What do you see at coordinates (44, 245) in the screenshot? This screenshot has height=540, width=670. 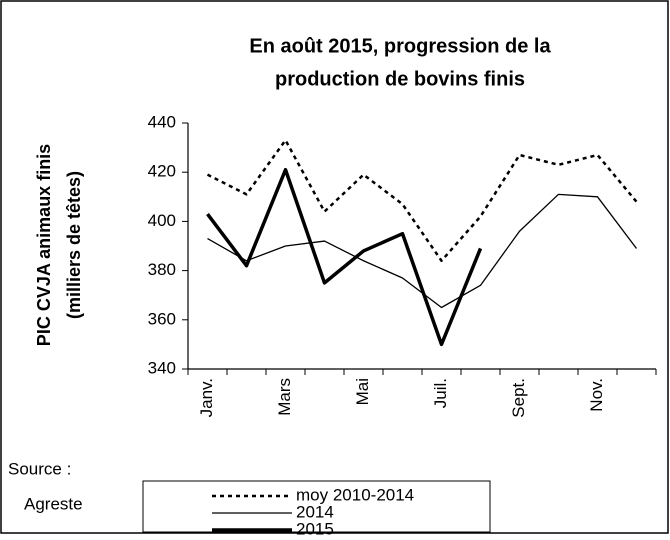 I see `y-axis-label: PIC CVJA animaux finis` at bounding box center [44, 245].